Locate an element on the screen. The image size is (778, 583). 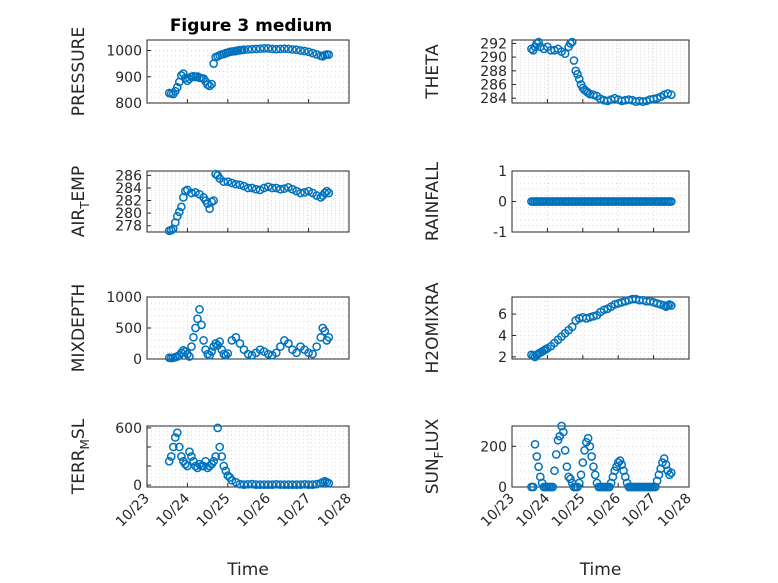
y-tick-label: 4 is located at coordinates (502, 336).